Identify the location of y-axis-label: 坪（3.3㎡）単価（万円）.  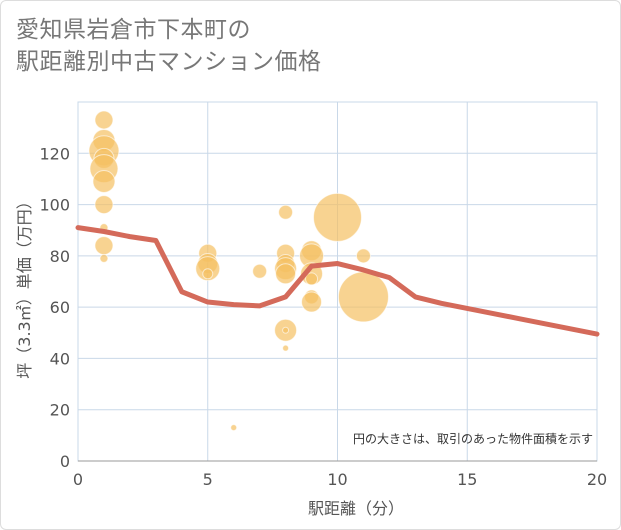
(24, 285).